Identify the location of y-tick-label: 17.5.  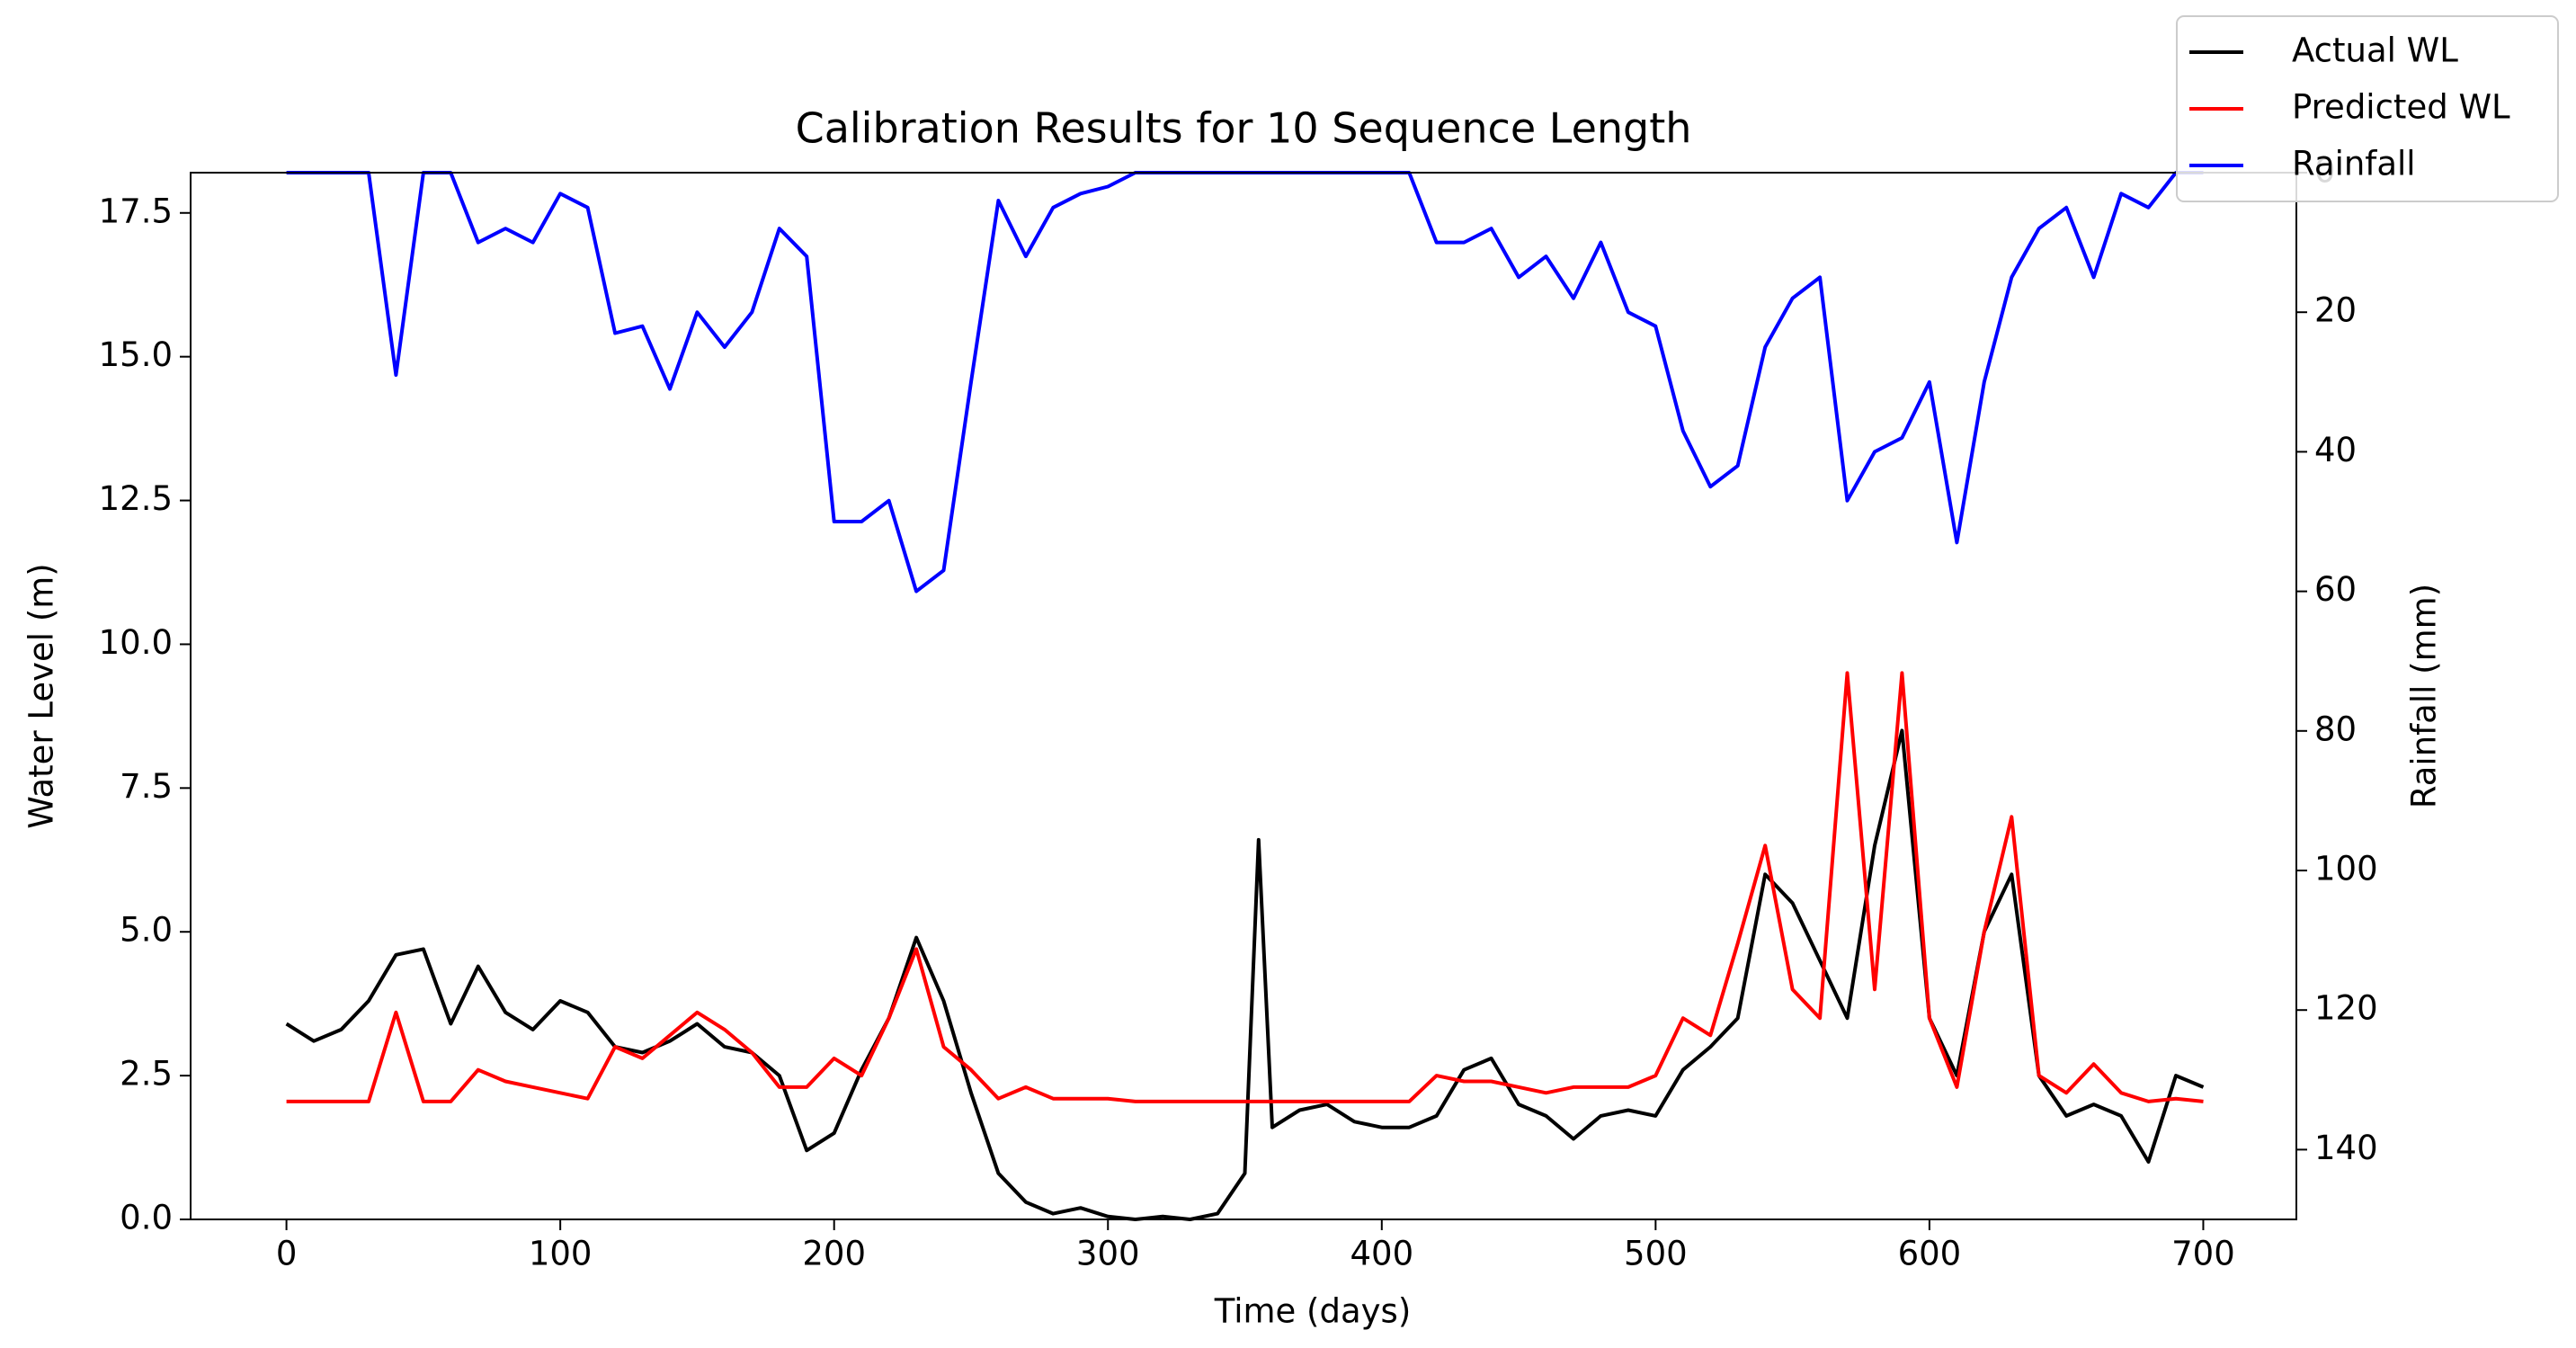
(136, 211).